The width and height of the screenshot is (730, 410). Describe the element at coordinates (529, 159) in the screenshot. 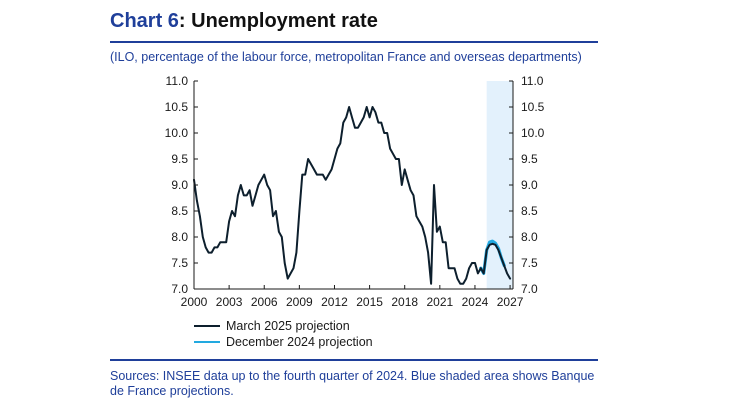

I see `y-tick-label-right: 9.5` at that location.